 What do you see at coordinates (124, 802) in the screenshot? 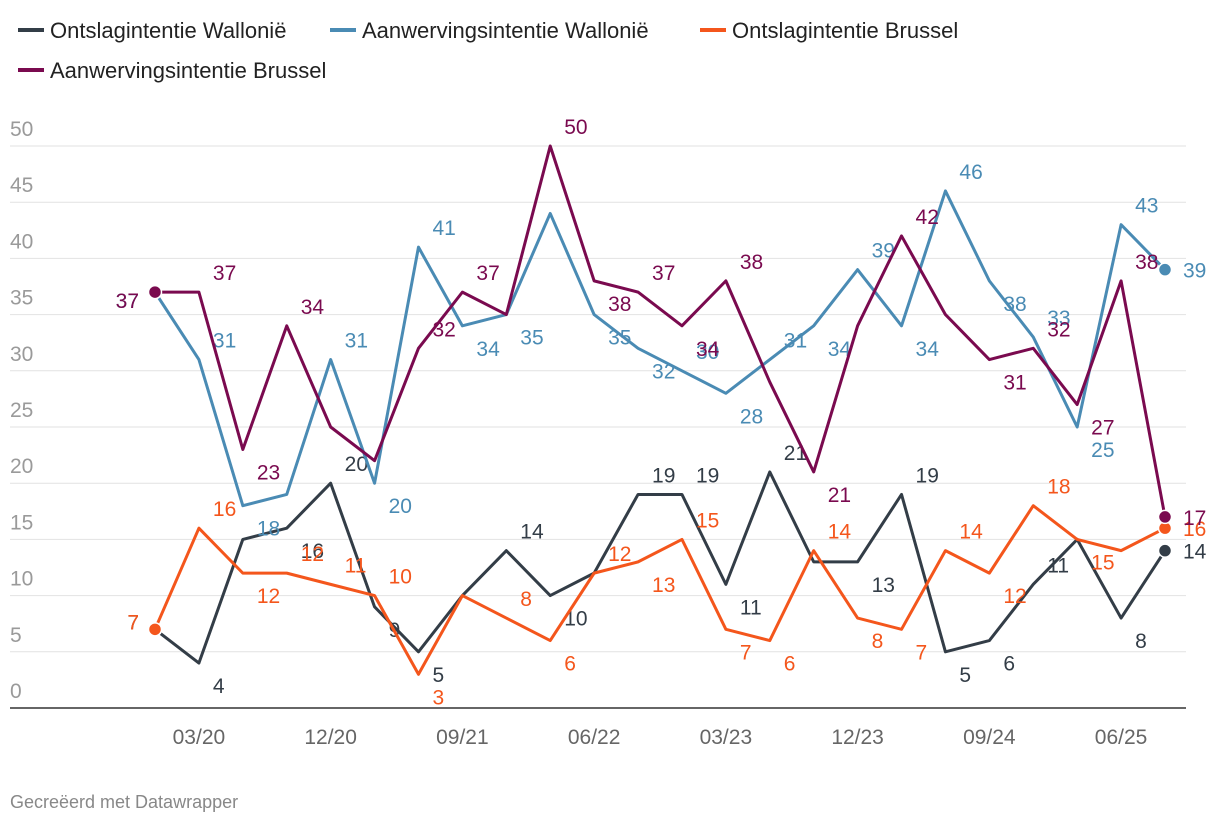
I see `footer: Gecreëerd met Datawrapper` at bounding box center [124, 802].